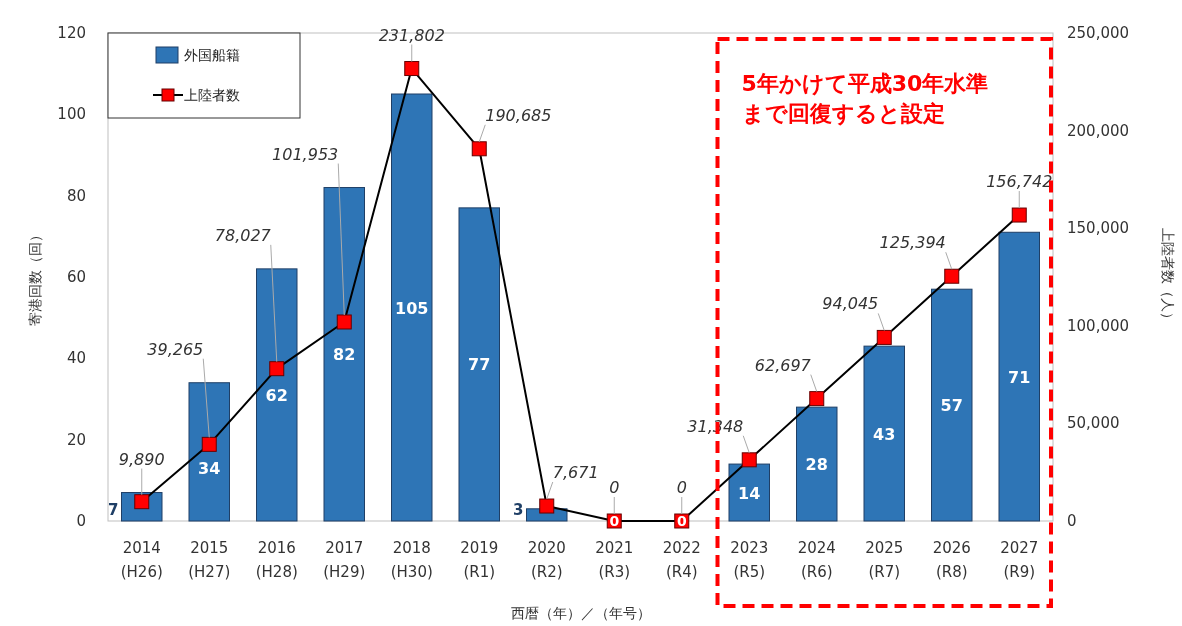 Image resolution: width=1182 pixels, height=626 pixels. Describe the element at coordinates (518, 115) in the screenshot. I see `data-label: 190,685` at that location.